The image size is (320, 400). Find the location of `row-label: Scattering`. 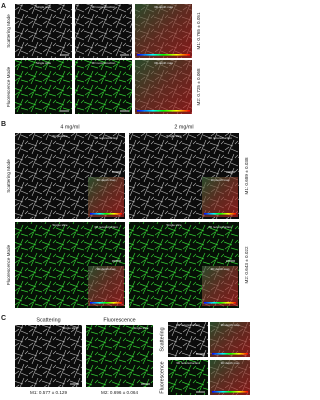

row-label: Scattering is located at coordinates (162, 339).